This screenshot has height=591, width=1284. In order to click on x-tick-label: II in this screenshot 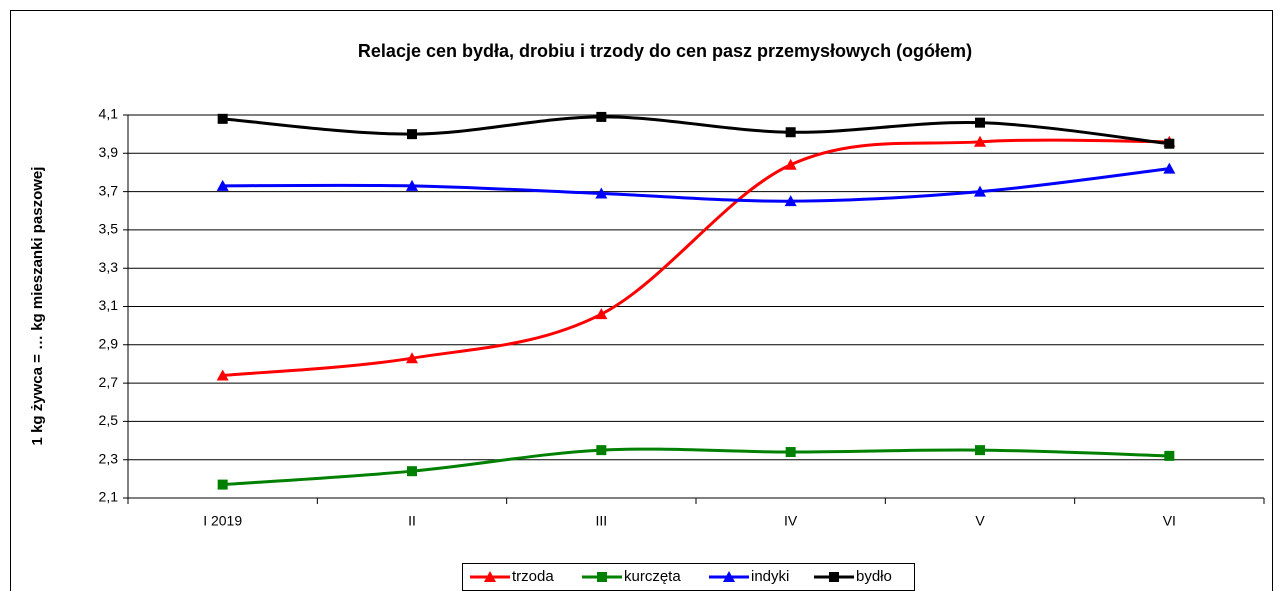, I will do `click(412, 521)`.